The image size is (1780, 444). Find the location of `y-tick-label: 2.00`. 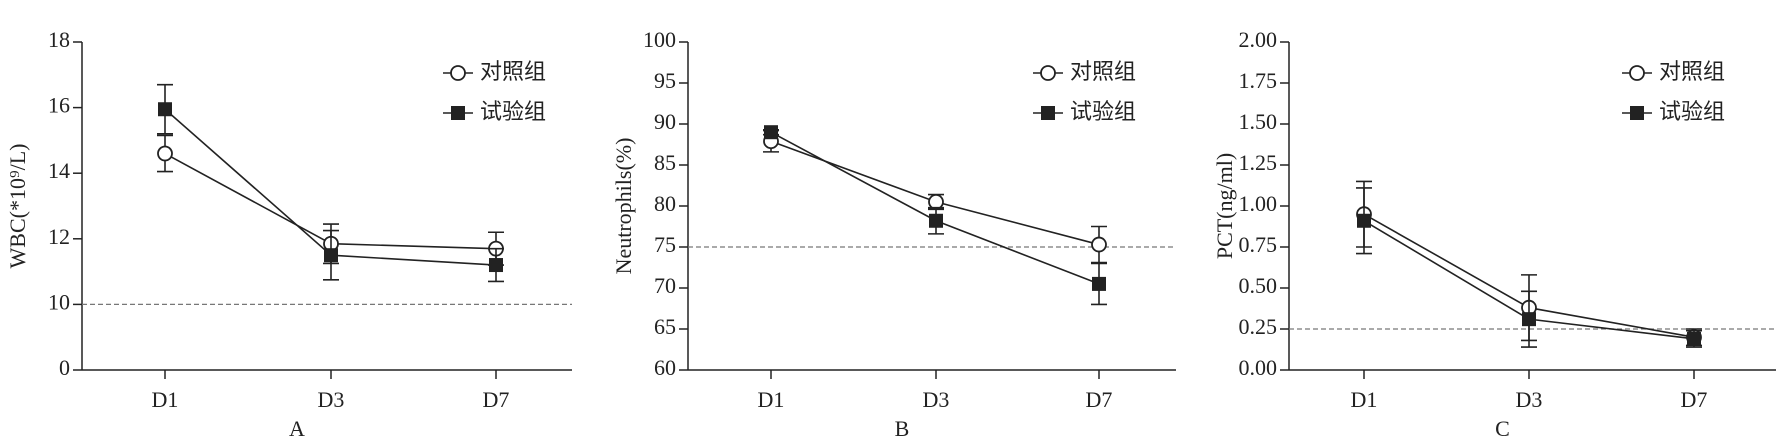

y-tick-label: 2.00 is located at coordinates (1258, 39).